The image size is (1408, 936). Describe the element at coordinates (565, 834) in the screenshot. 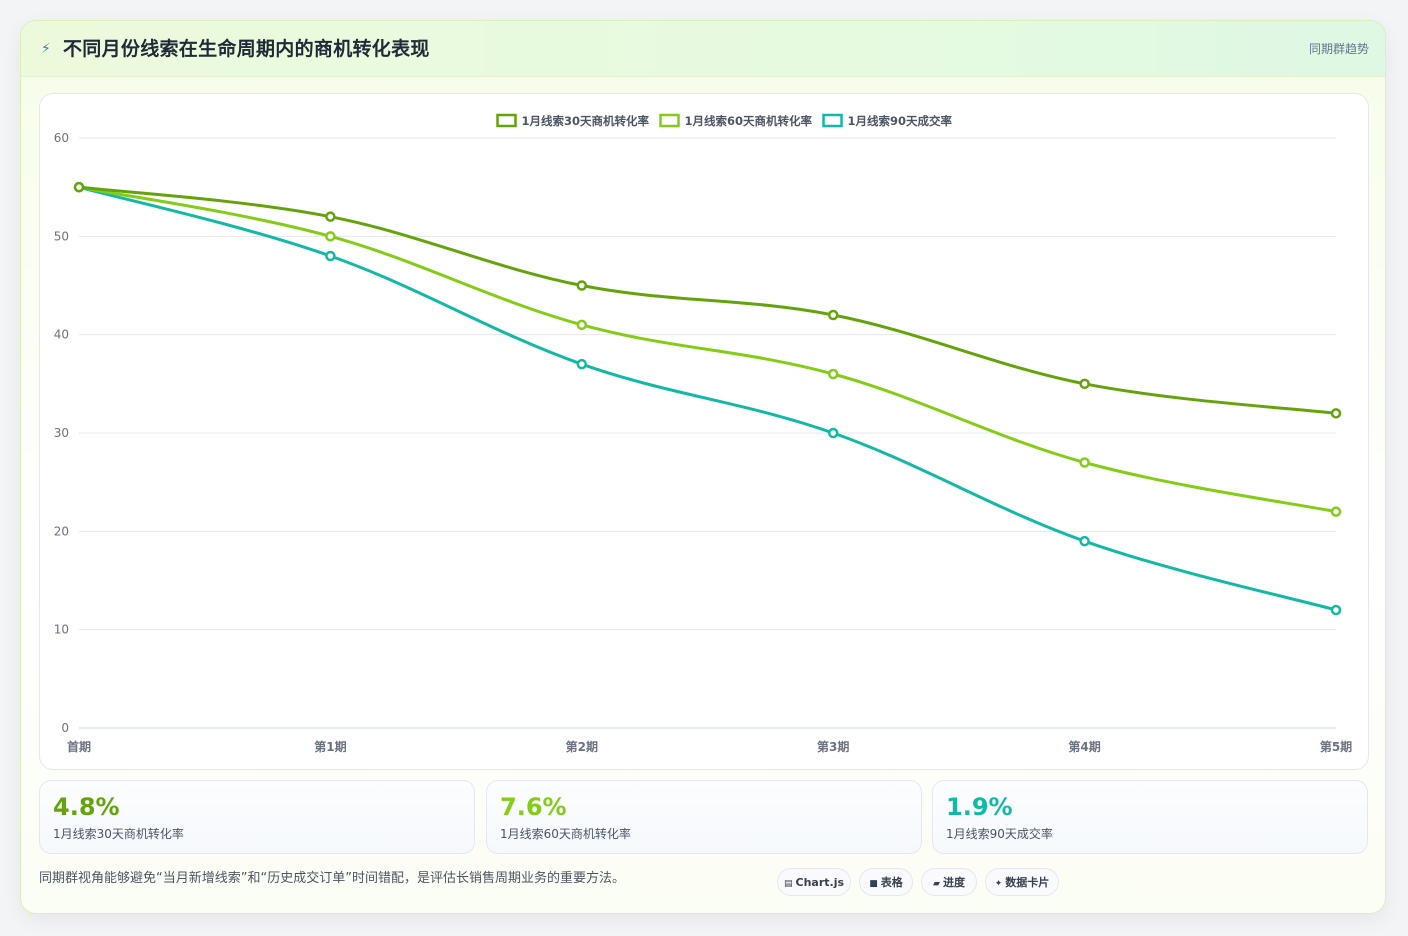

I see `stat-label: 1月线索60天商机转化率` at that location.